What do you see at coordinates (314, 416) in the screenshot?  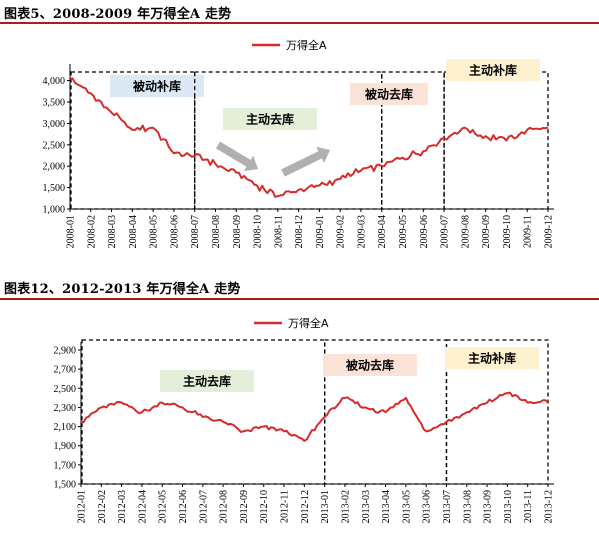 I see `series-line` at bounding box center [314, 416].